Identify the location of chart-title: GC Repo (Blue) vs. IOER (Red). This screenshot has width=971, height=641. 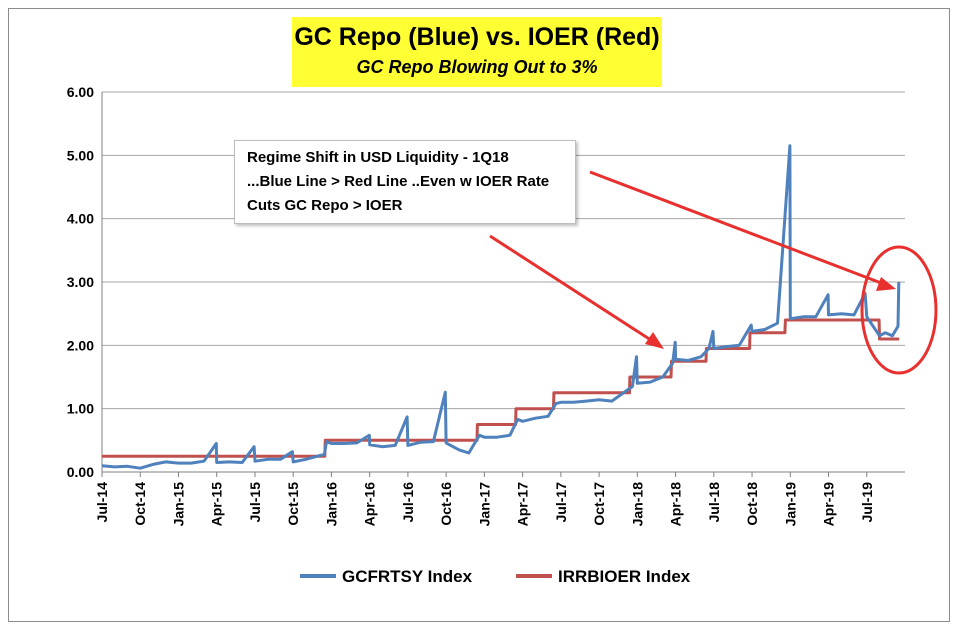
(477, 37).